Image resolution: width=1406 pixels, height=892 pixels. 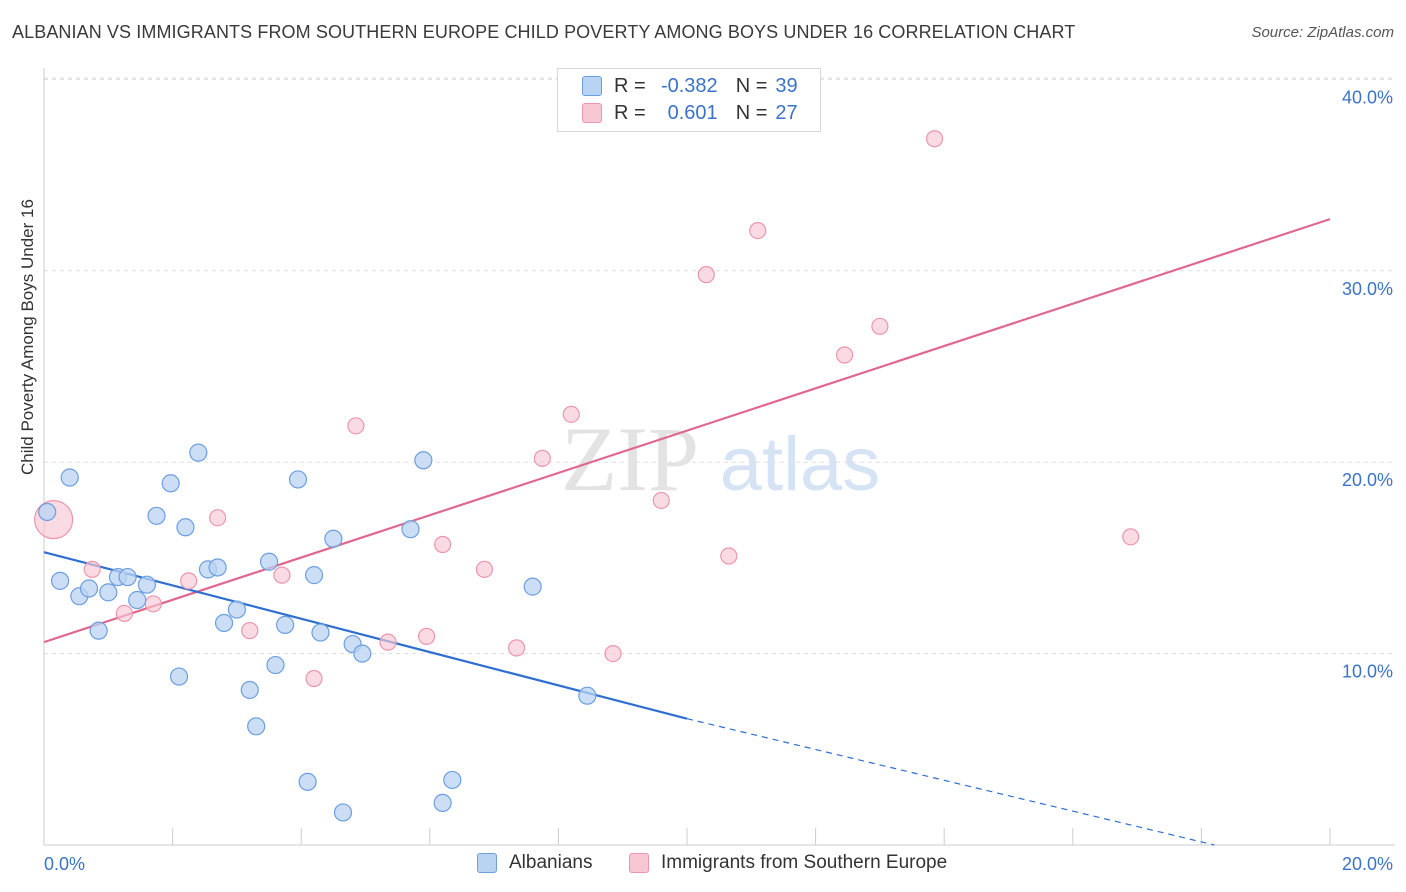 I want to click on y-tick-label: 10.0%, so click(x=1367, y=672).